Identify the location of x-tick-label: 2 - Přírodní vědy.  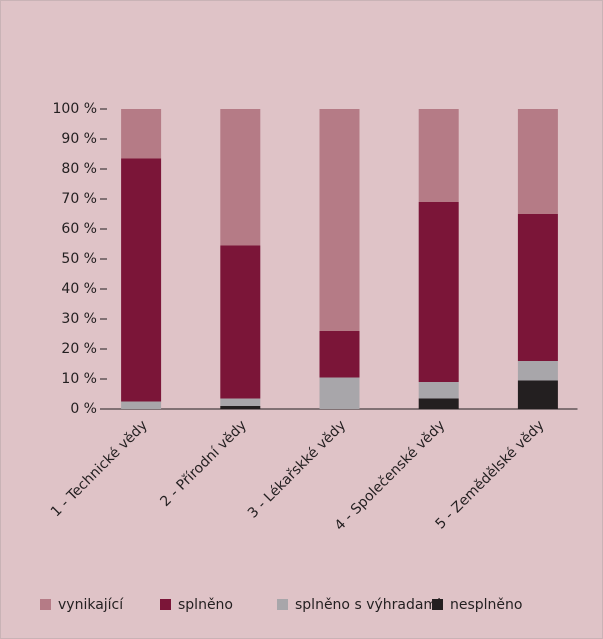
(203, 463).